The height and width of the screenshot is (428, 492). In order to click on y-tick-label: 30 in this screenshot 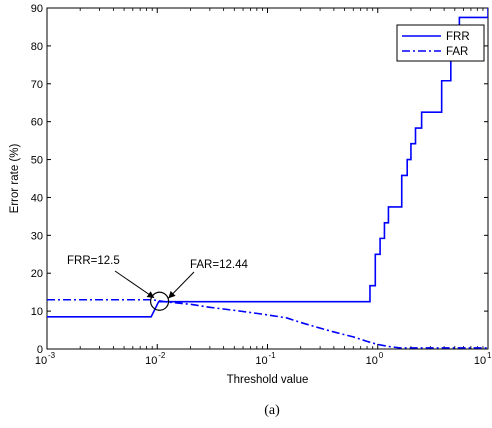, I will do `click(37, 236)`.